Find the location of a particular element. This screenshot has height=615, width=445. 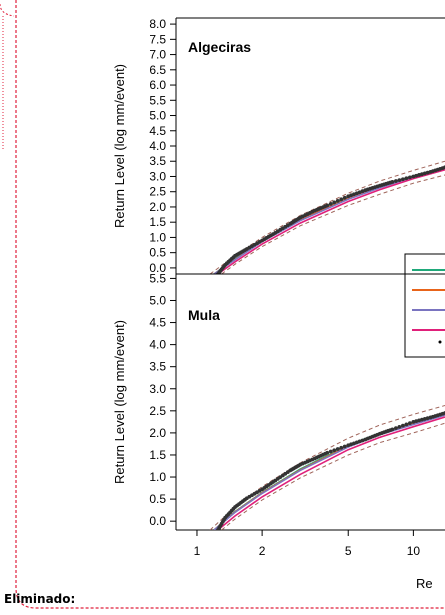

series-line-purple is located at coordinates (329, 472).